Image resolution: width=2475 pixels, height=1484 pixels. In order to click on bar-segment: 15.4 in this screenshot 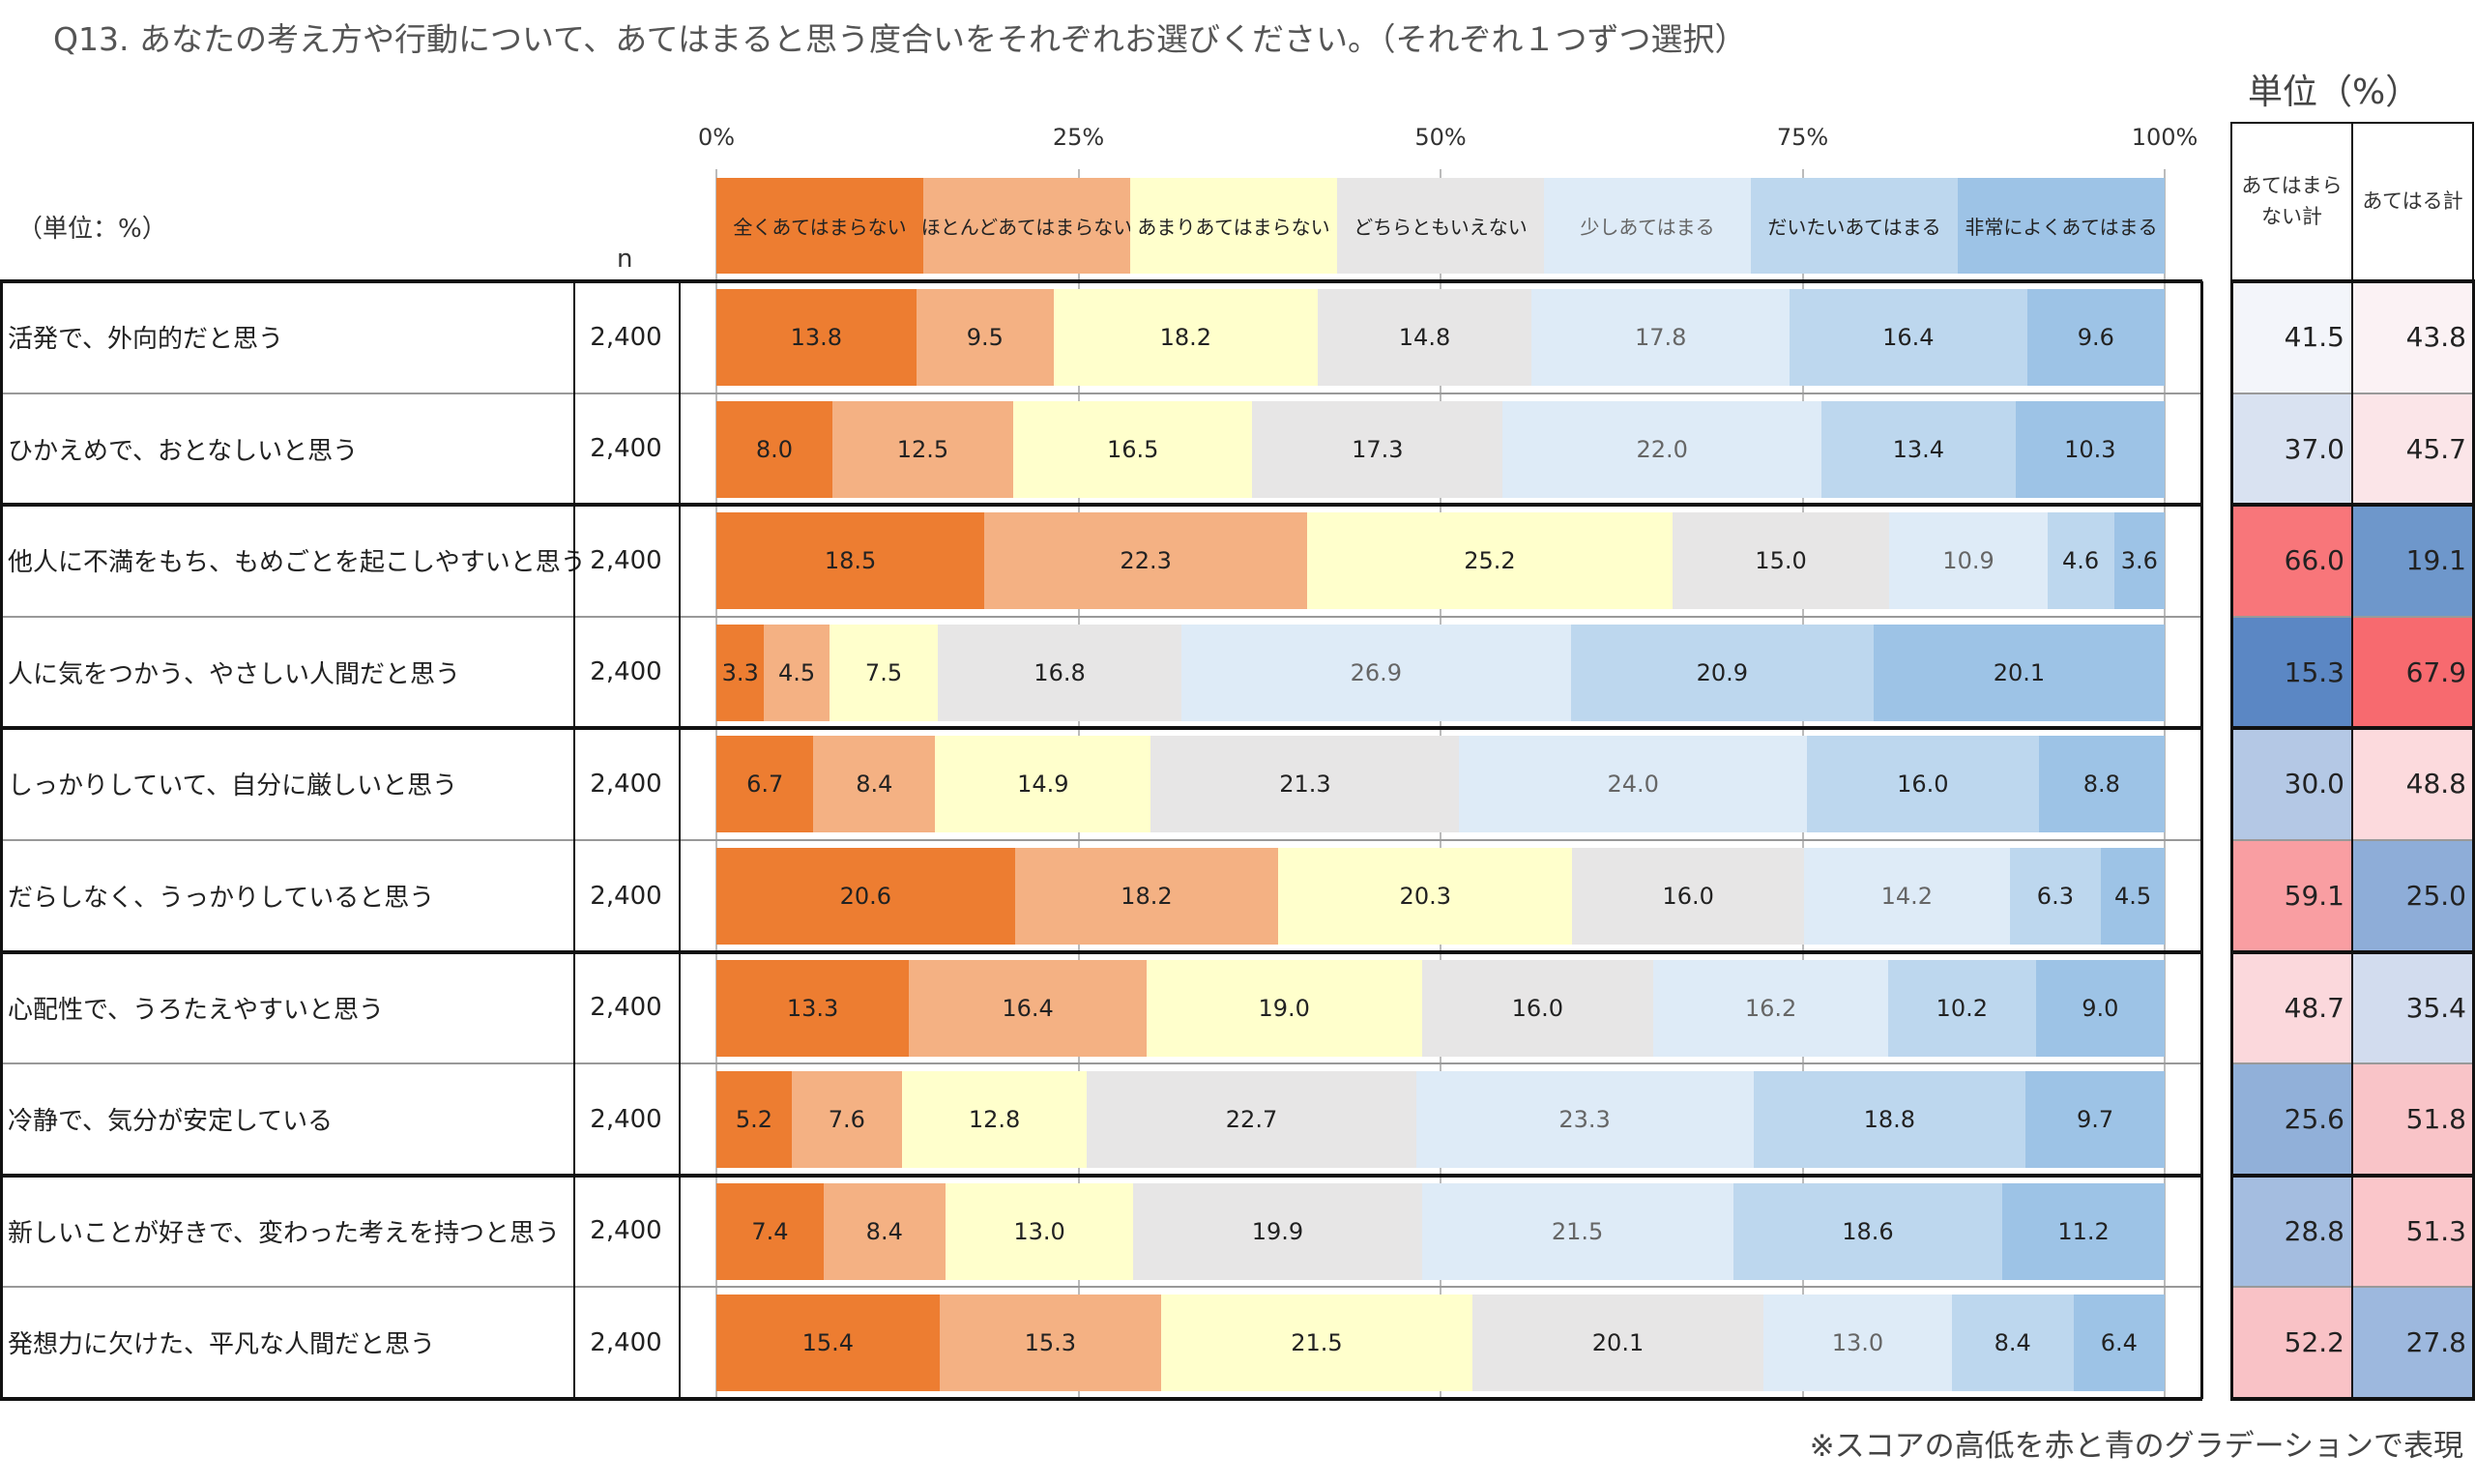, I will do `click(828, 1343)`.